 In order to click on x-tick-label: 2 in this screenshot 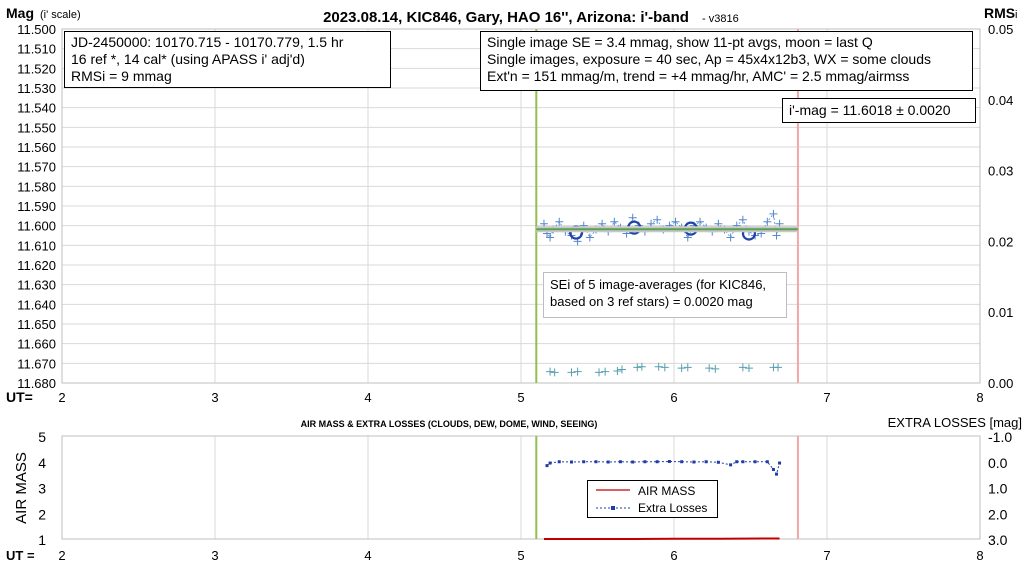, I will do `click(61, 555)`.